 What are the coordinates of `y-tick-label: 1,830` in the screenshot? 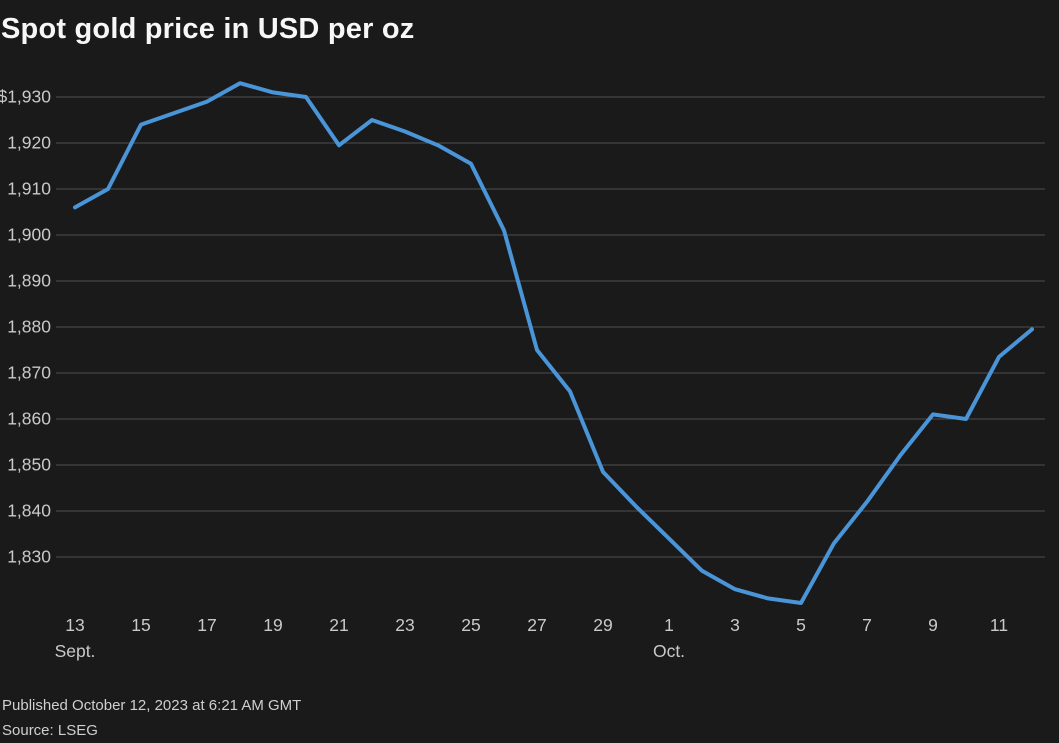 It's located at (29, 557).